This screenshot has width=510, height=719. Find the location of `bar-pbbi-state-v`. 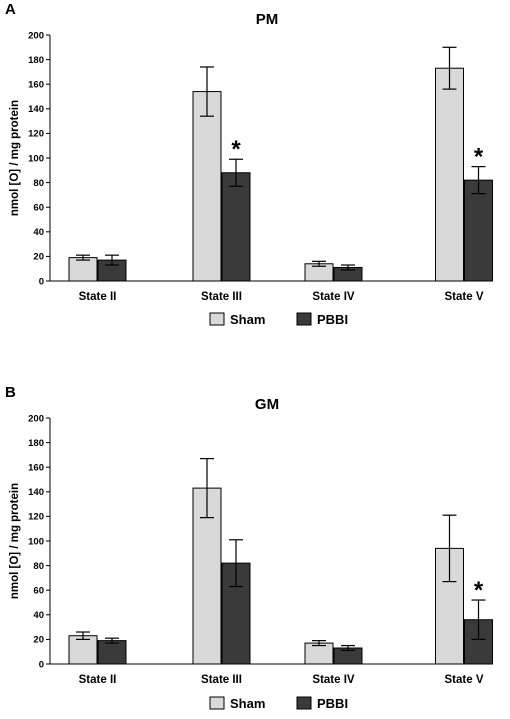

bar-pbbi-state-v is located at coordinates (478, 230).